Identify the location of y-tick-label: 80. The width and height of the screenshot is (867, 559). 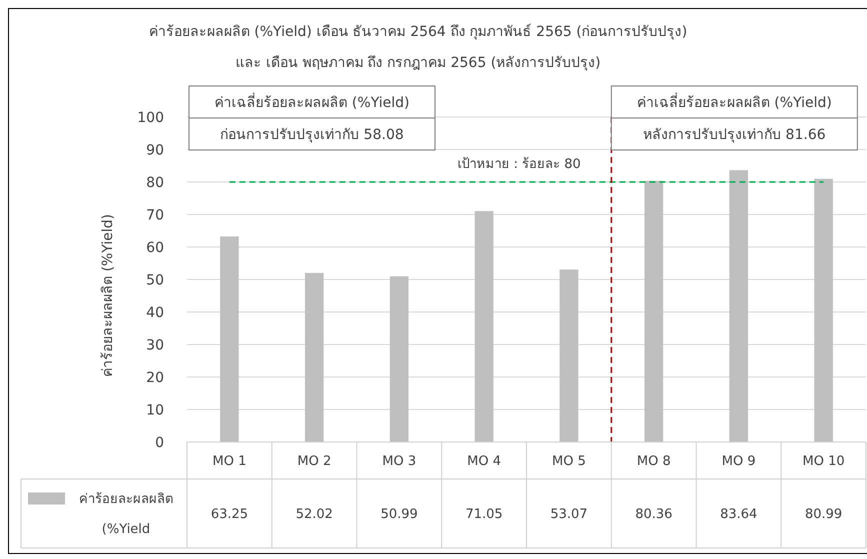
(155, 182).